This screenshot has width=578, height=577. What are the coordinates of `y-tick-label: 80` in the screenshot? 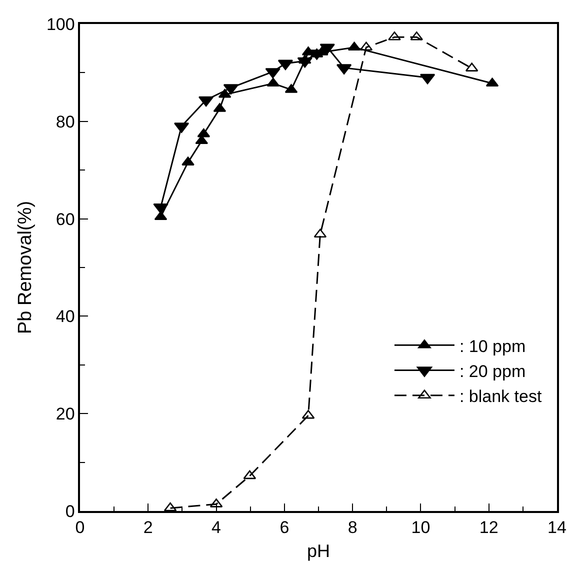 It's located at (65, 122).